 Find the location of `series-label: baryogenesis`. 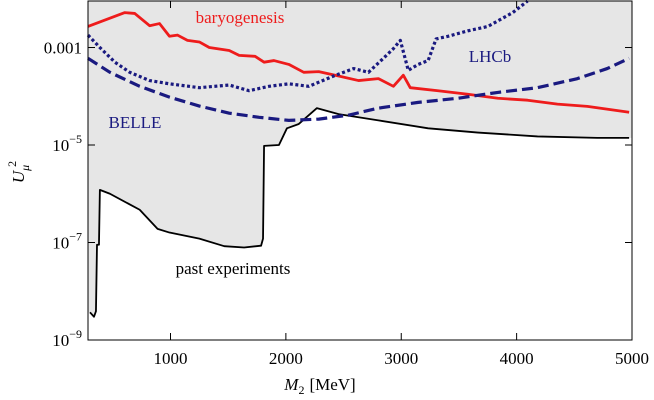

series-label: baryogenesis is located at coordinates (240, 17).